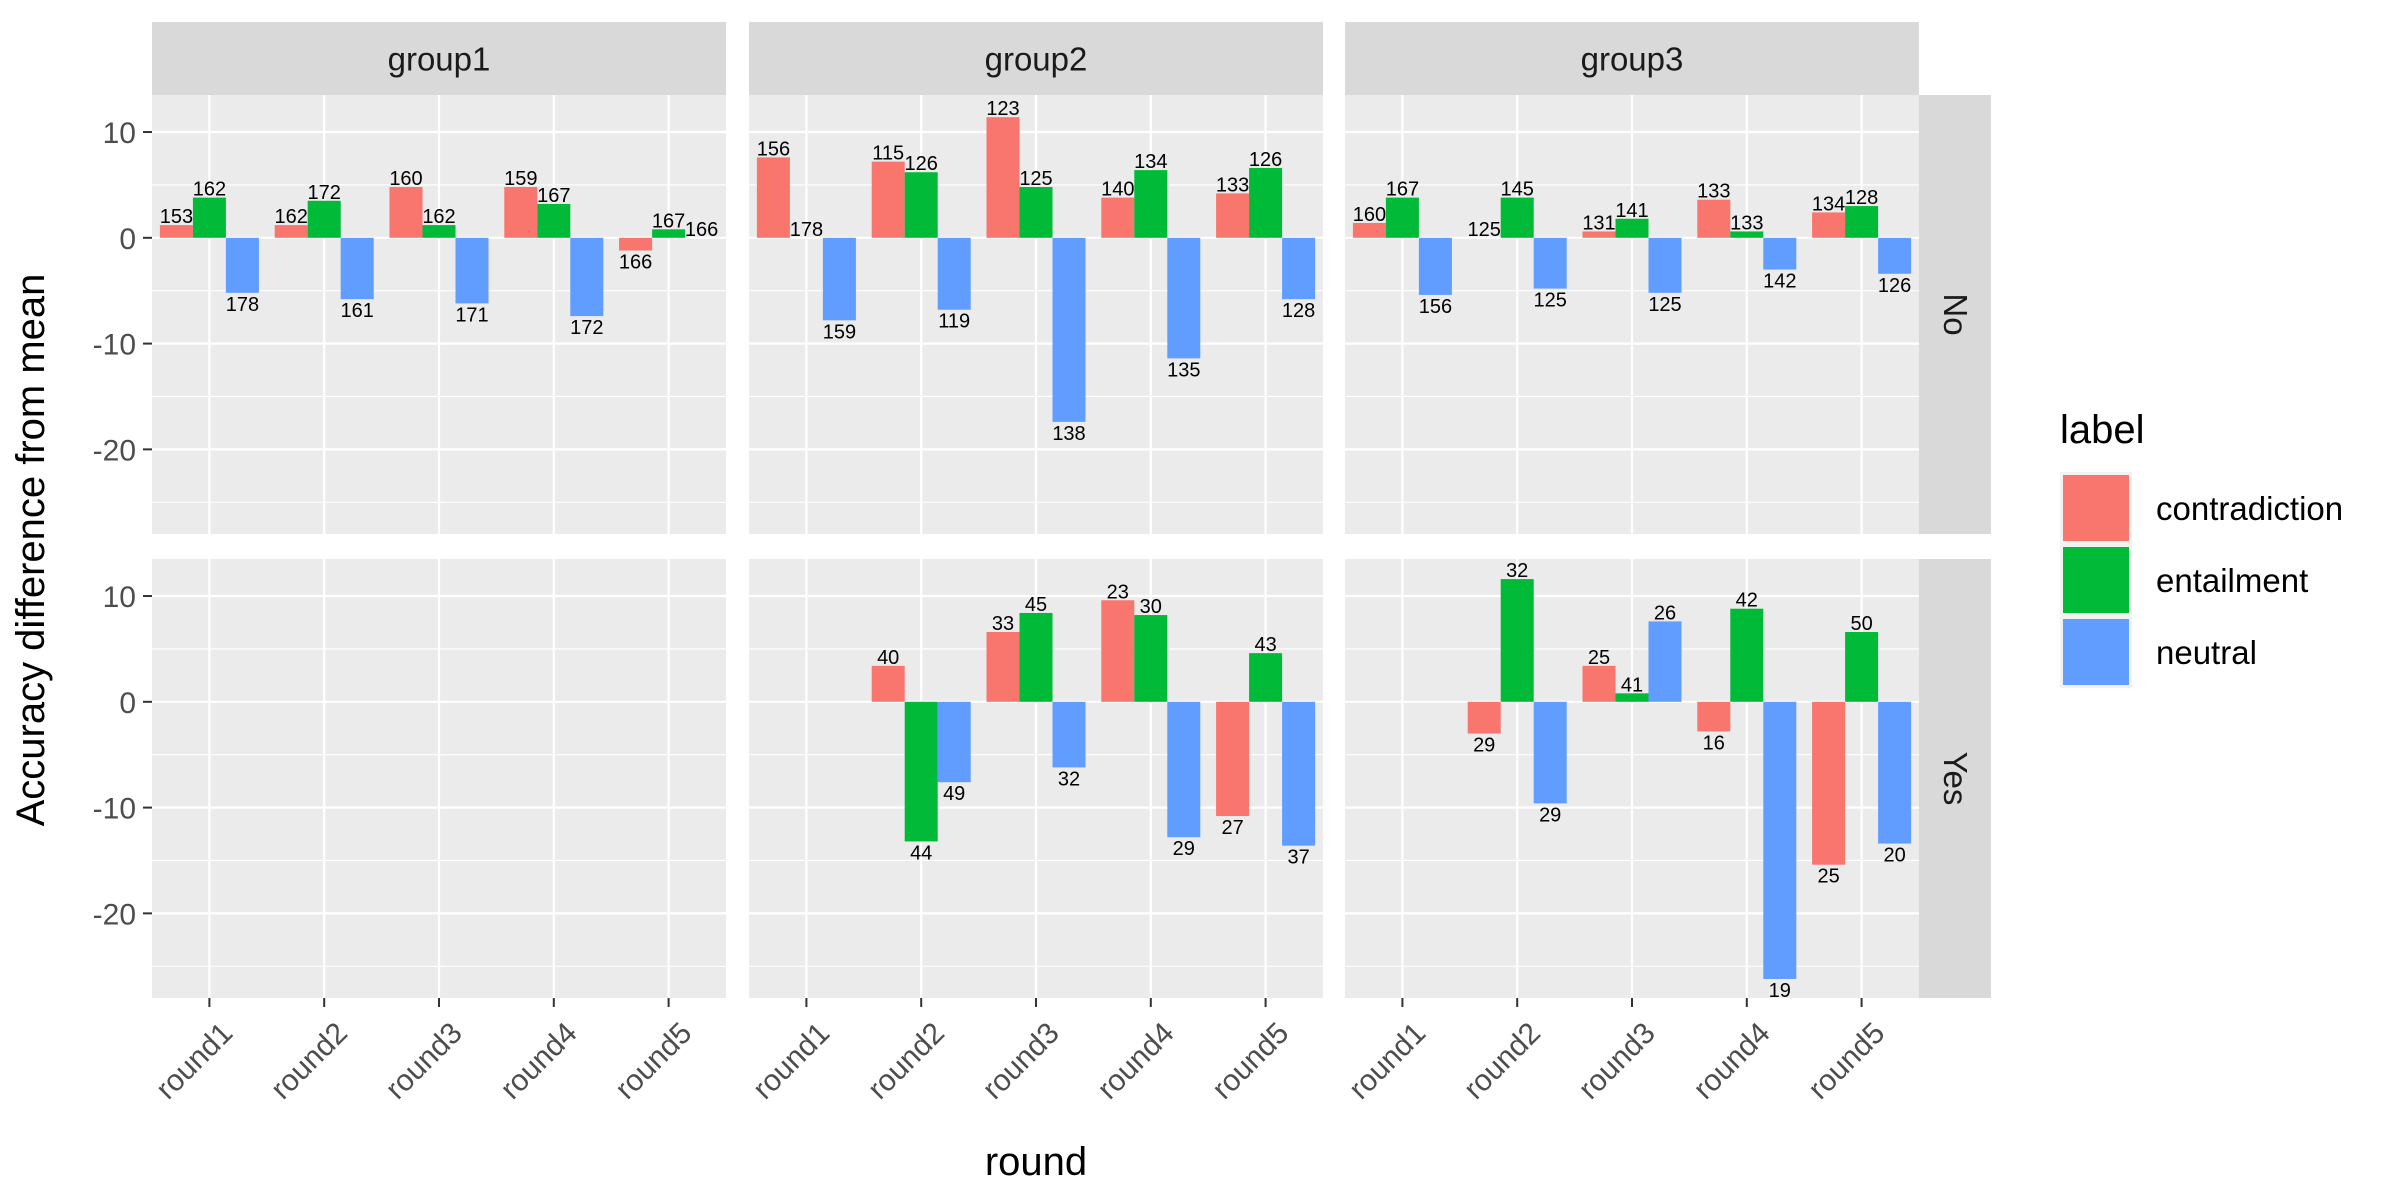  Describe the element at coordinates (405, 179) in the screenshot. I see `bar-count-label: 160` at that location.